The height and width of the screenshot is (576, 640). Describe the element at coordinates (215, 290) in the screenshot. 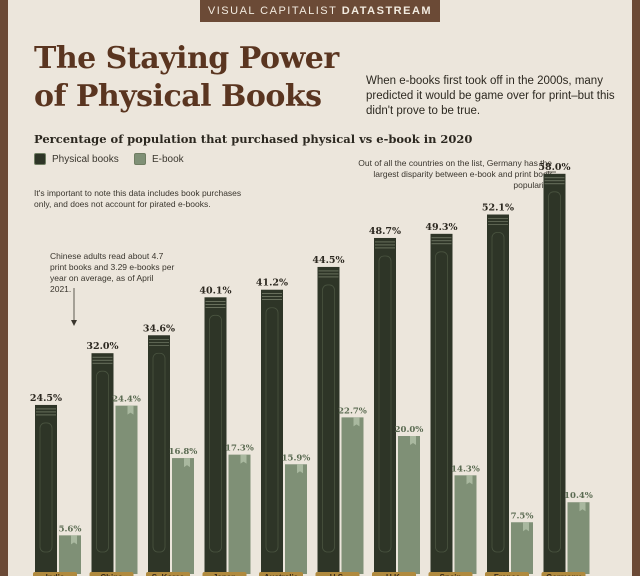

I see `value-label-physical-japan: 40.1%` at that location.